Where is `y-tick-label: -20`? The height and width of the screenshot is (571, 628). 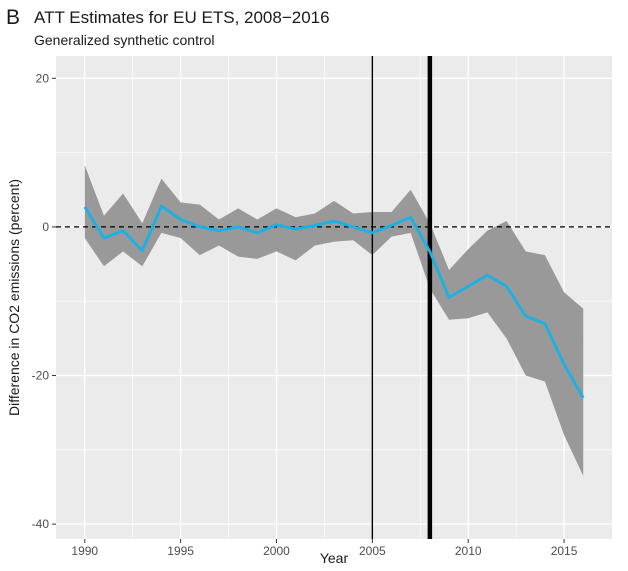 y-tick-label: -20 is located at coordinates (41, 376).